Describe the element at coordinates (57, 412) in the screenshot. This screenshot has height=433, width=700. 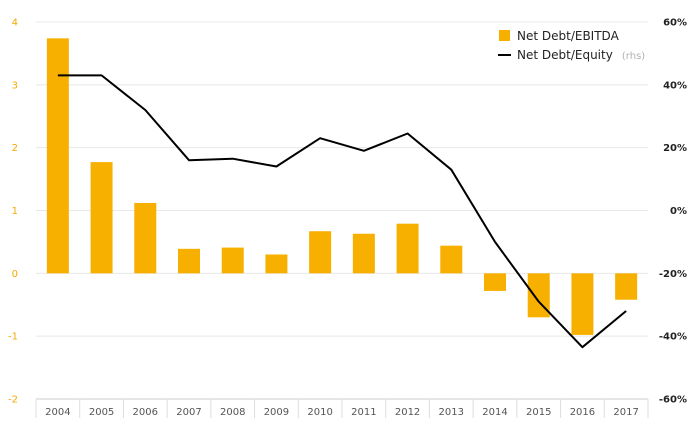
I see `x-tick-label: 2004` at that location.